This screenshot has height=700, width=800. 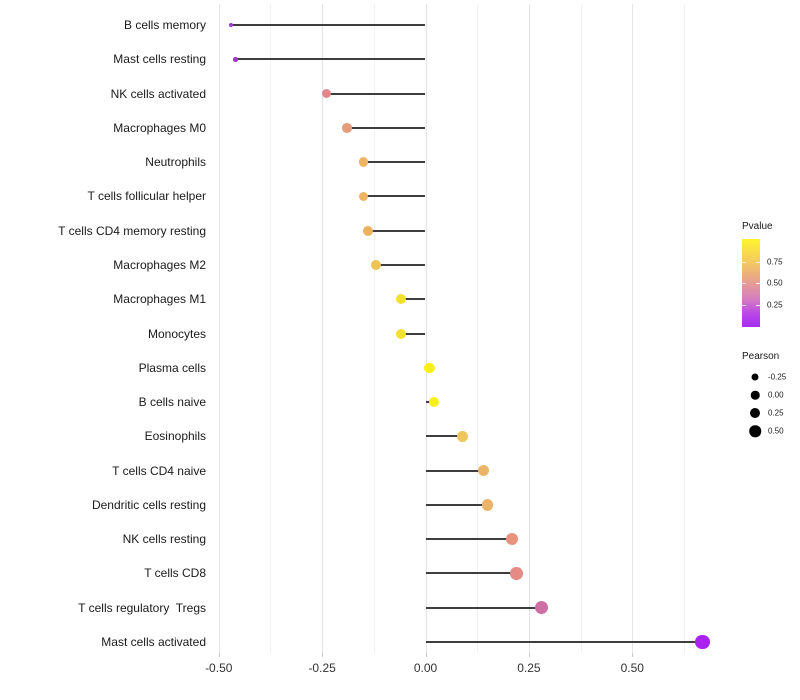 What do you see at coordinates (164, 539) in the screenshot?
I see `y-axis-label: NK cells resting` at bounding box center [164, 539].